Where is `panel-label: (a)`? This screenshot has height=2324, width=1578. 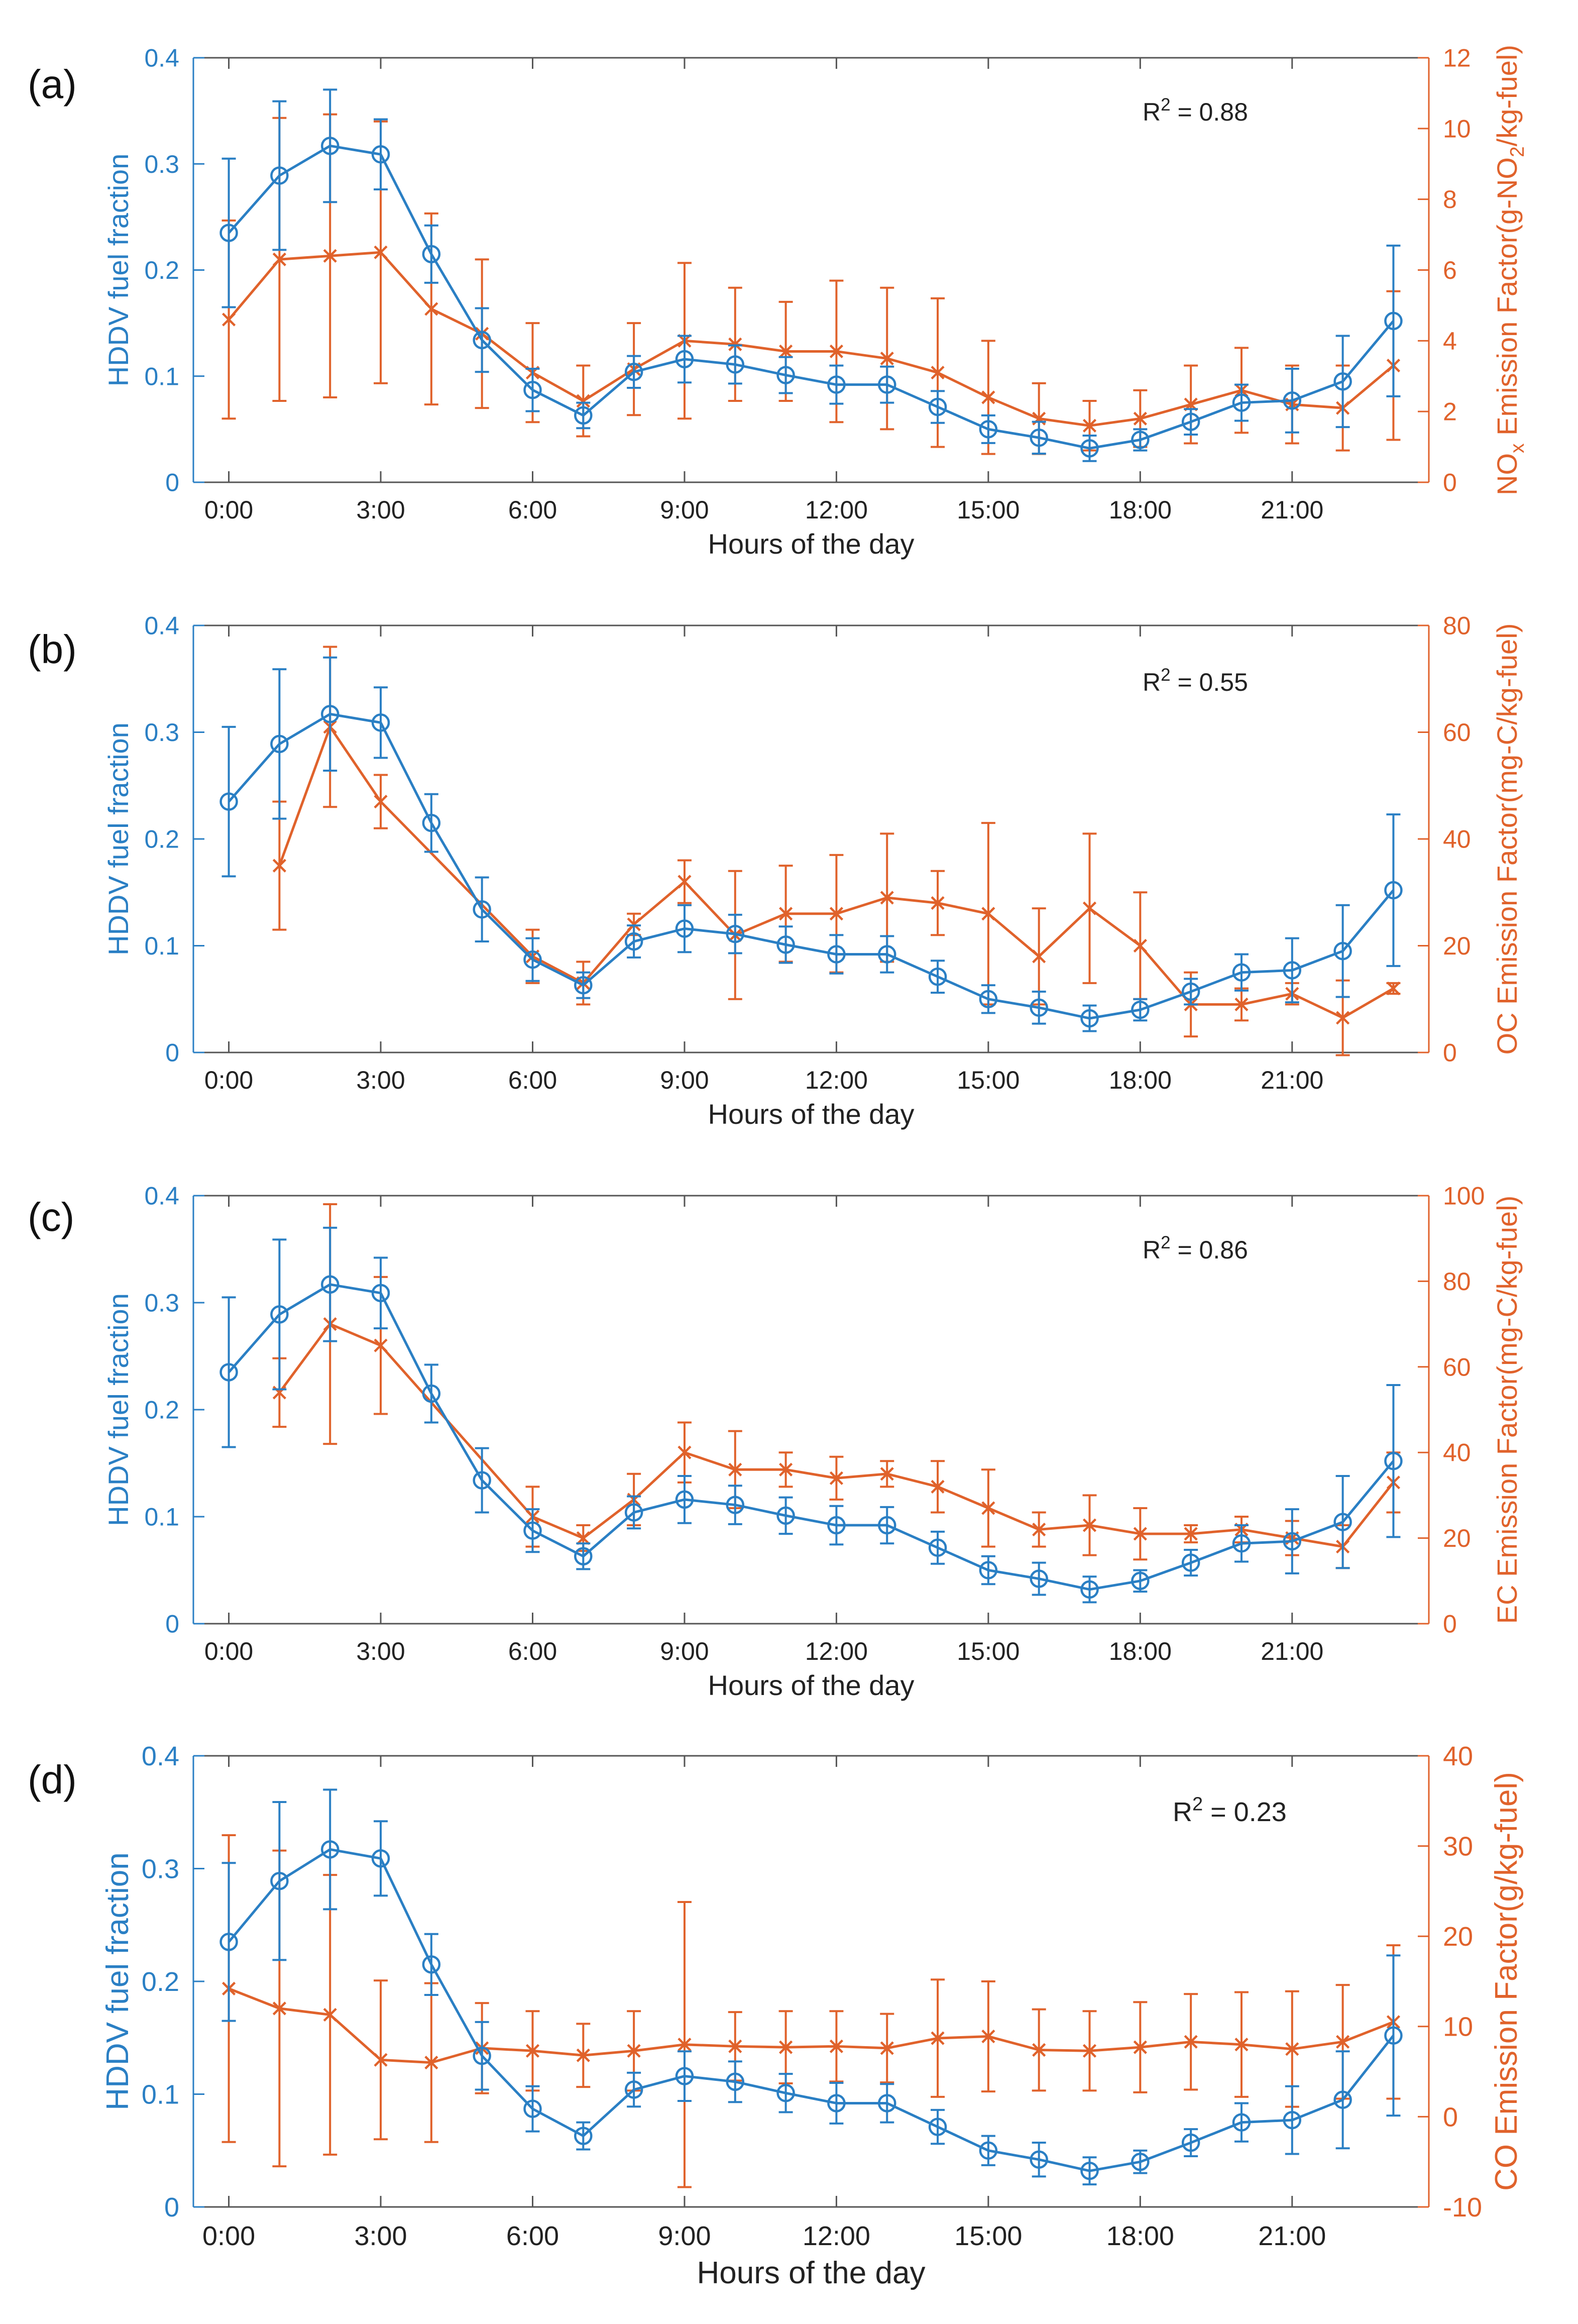 panel-label: (a) is located at coordinates (53, 84).